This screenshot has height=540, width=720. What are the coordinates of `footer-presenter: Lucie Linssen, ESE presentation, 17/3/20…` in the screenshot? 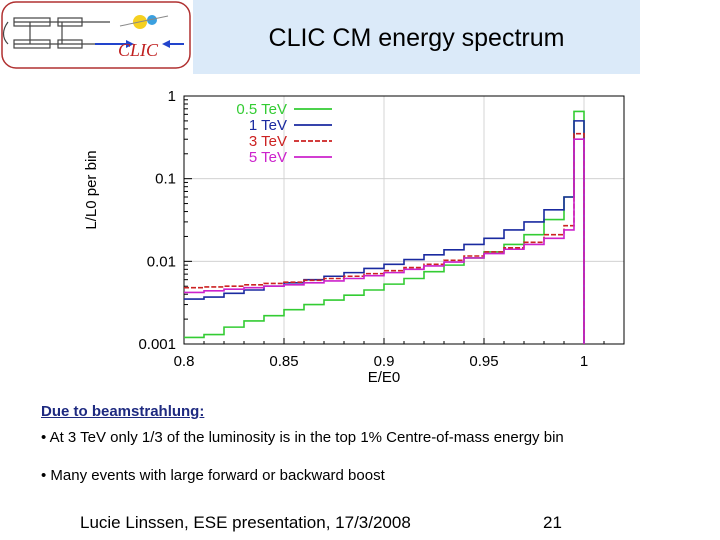 It's located at (245, 522).